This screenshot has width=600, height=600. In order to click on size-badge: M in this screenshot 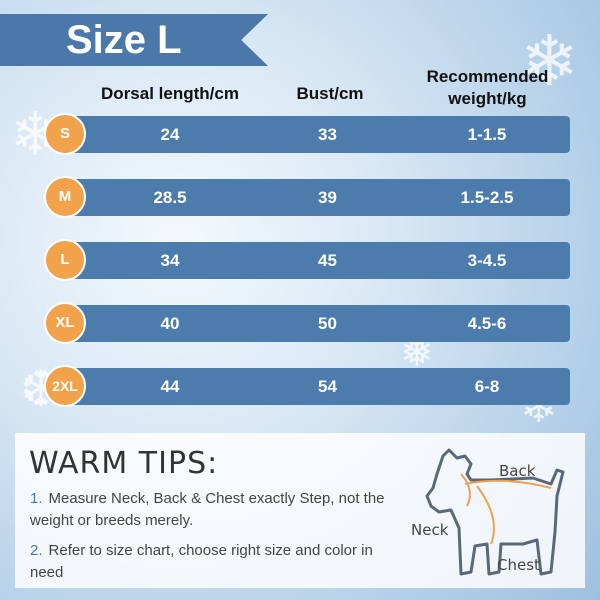, I will do `click(65, 197)`.